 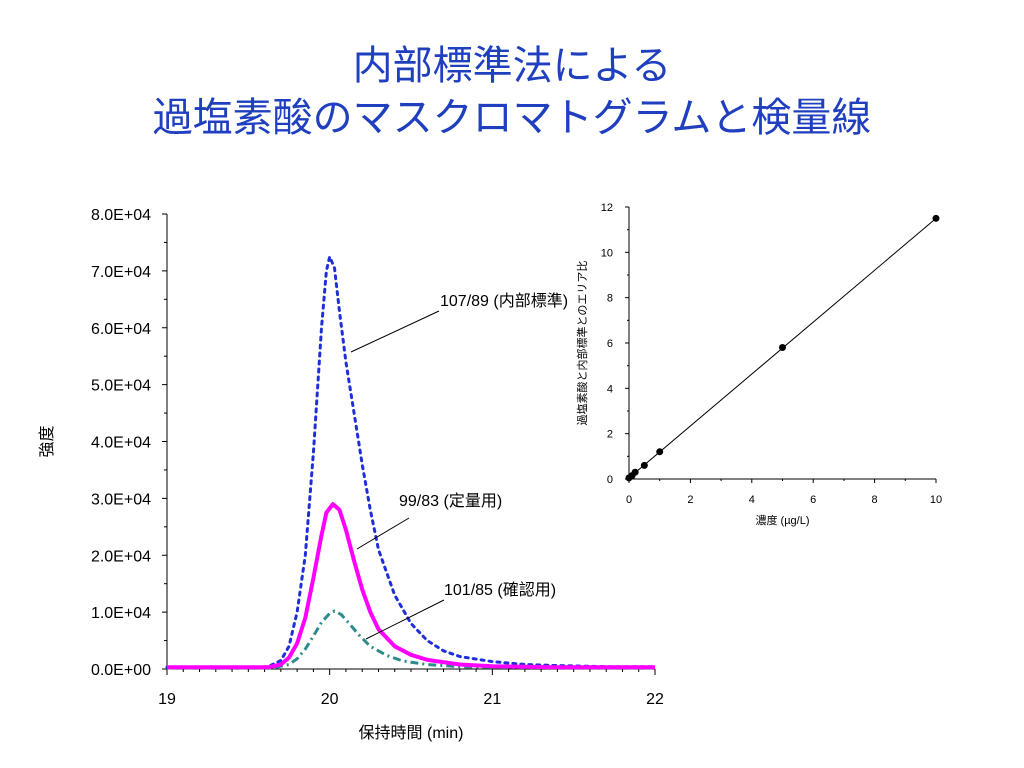 What do you see at coordinates (690, 500) in the screenshot?
I see `cal-x-tick-label: 2` at bounding box center [690, 500].